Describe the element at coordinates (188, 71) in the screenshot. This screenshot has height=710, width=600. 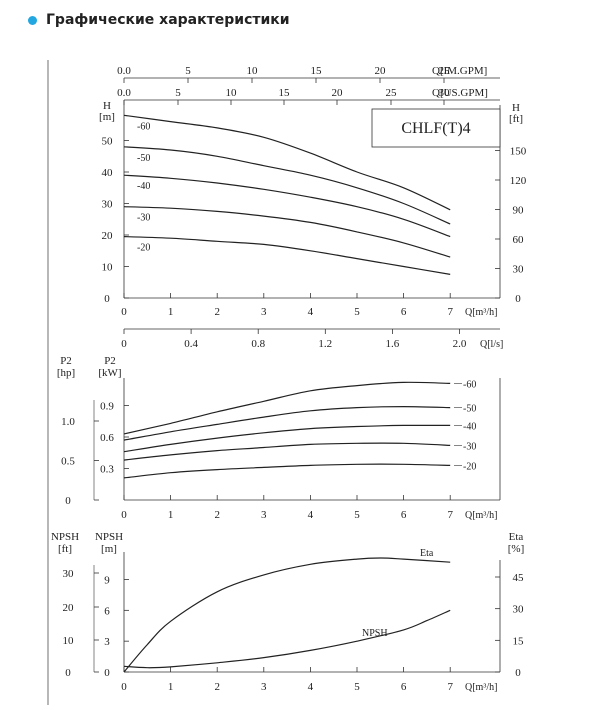
I see `im-gpm-tick-label: 5` at that location.